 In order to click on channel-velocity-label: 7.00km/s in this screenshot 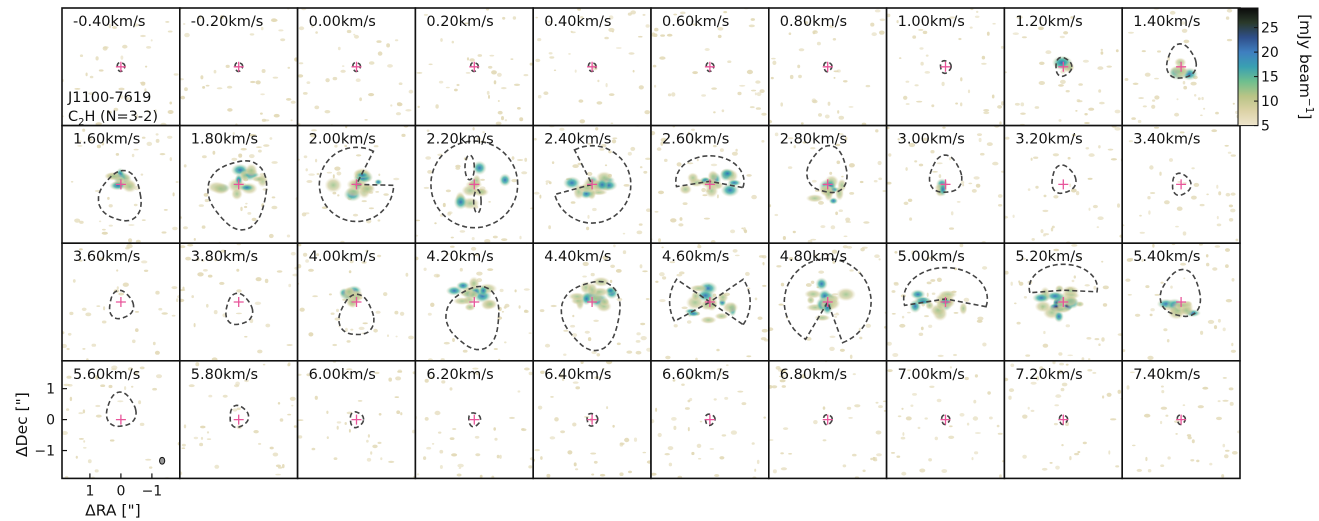, I will do `click(931, 375)`.